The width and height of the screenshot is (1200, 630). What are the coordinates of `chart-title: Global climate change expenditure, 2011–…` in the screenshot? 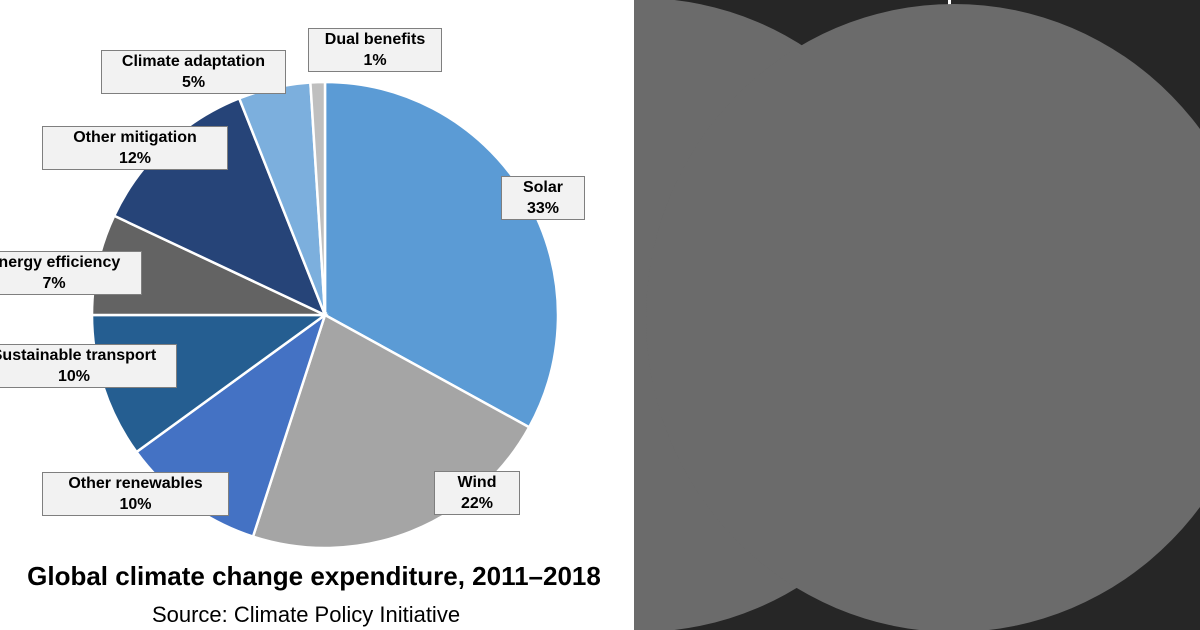 It's located at (314, 576).